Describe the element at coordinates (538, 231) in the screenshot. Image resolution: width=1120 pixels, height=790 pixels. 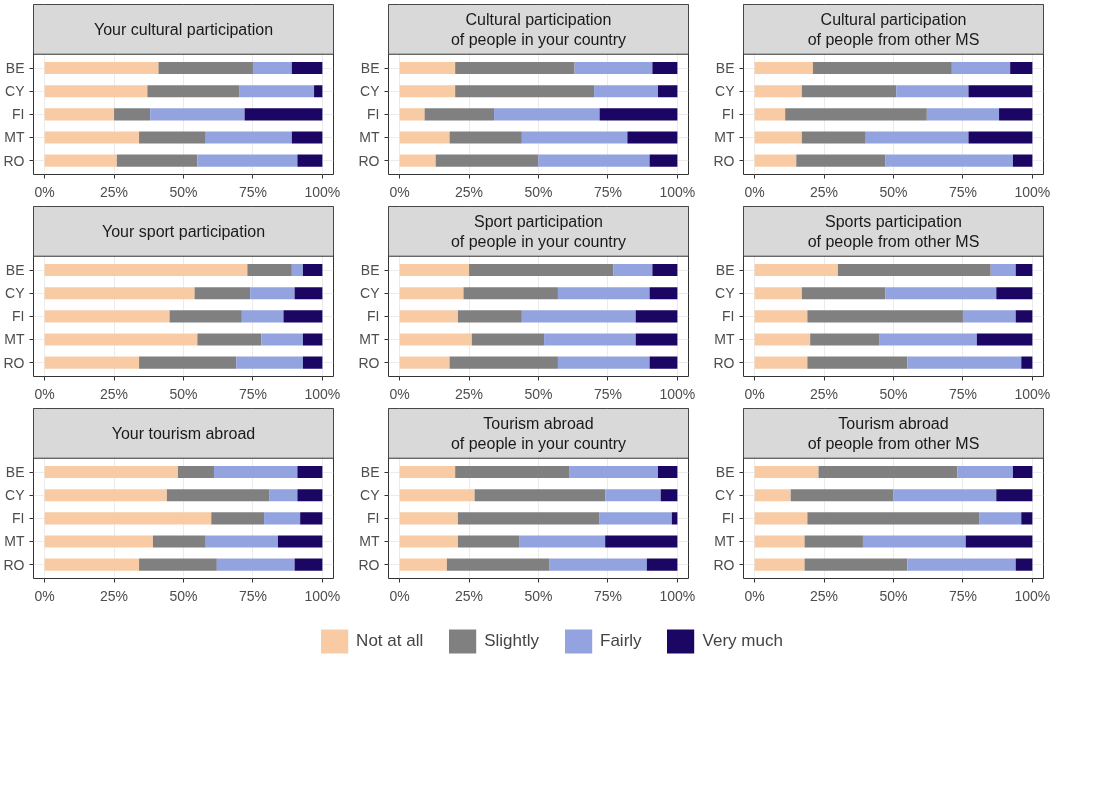
I see `chart-title: Sport participation of people in your country` at that location.